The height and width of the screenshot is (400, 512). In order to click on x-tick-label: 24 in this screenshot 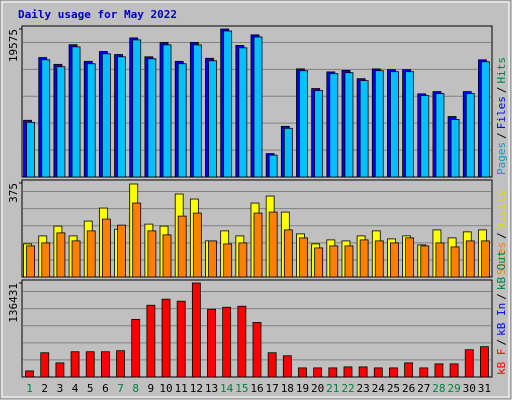, I will do `click(379, 388)`.